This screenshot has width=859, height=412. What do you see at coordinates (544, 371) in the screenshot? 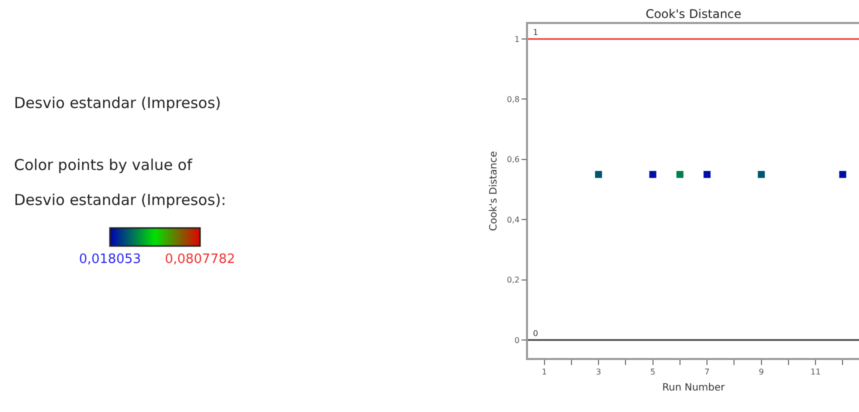
I see `x-tick-label: 1` at bounding box center [544, 371].